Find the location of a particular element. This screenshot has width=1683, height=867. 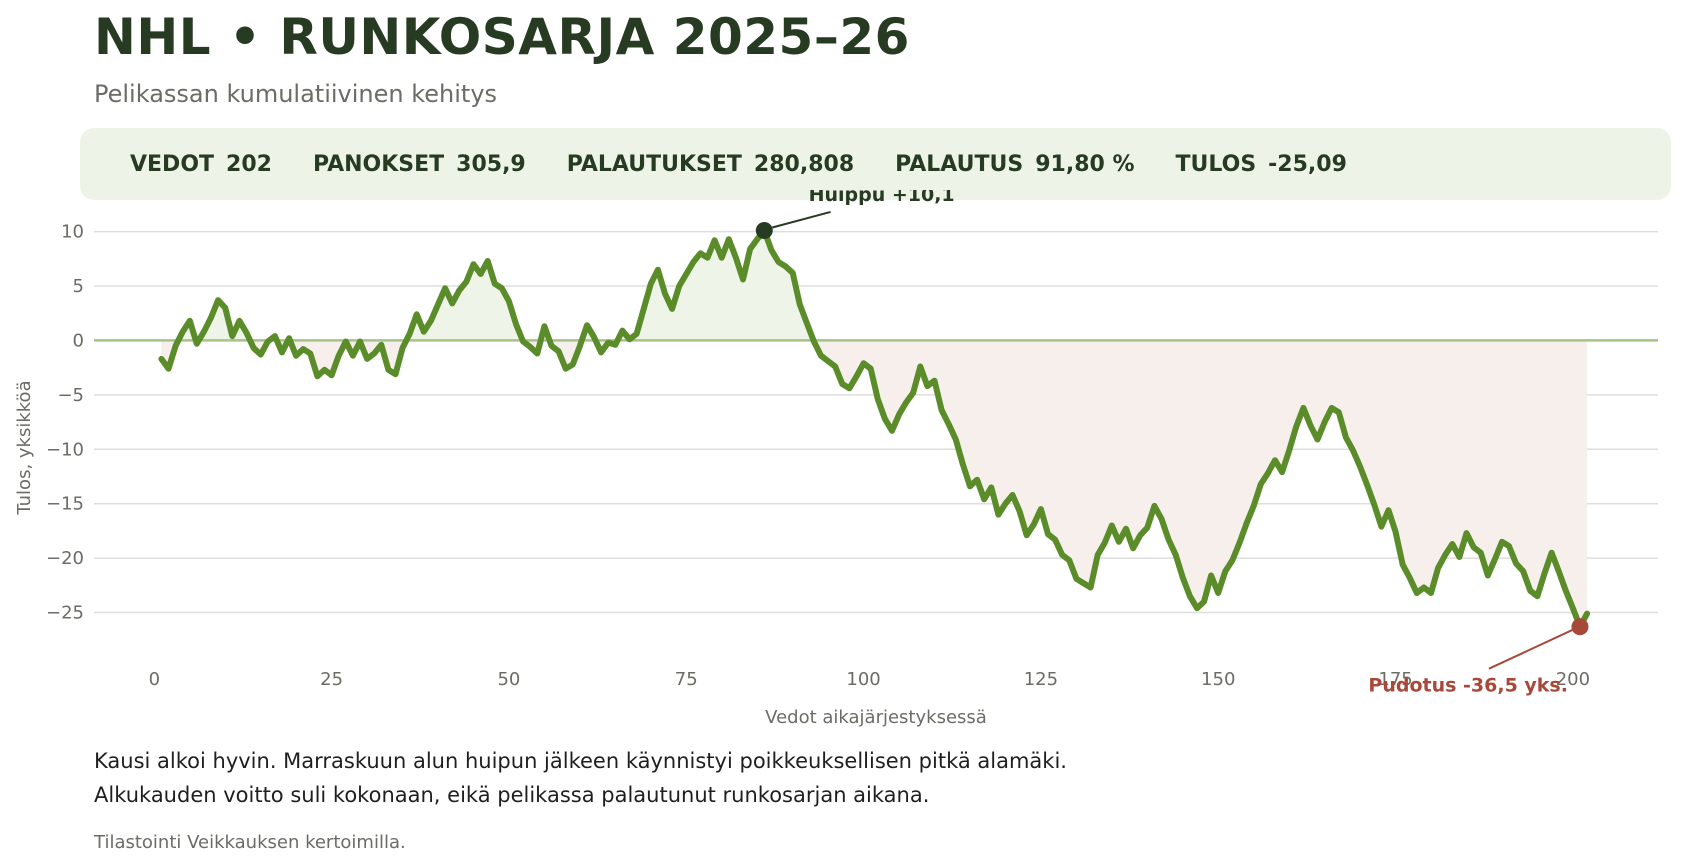

stat-value: 280,808 is located at coordinates (804, 164).